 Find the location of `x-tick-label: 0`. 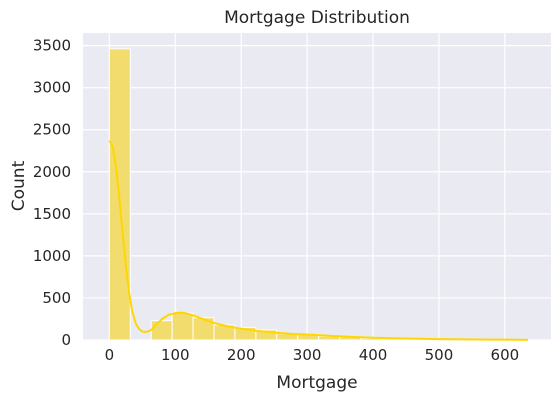

x-tick-label: 0 is located at coordinates (110, 355).